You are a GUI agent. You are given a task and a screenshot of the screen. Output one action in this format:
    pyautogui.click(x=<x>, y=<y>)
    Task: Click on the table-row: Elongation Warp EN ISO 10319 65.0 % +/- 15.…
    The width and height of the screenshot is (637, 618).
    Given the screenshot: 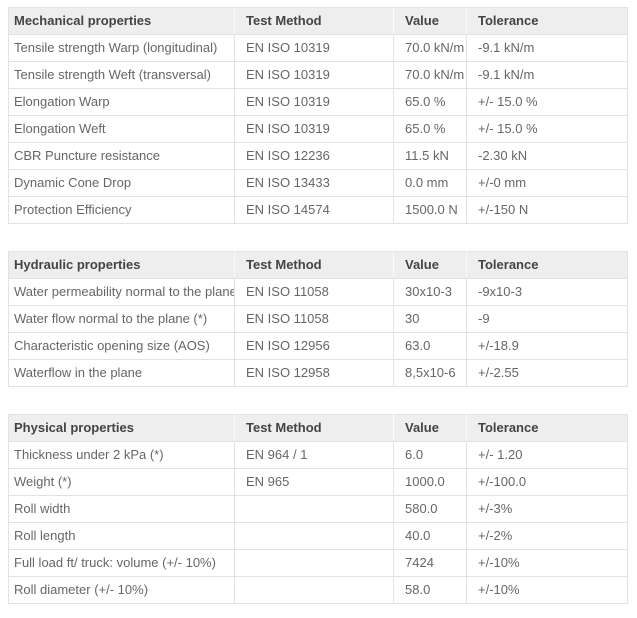 What is the action you would take?
    pyautogui.click(x=318, y=102)
    